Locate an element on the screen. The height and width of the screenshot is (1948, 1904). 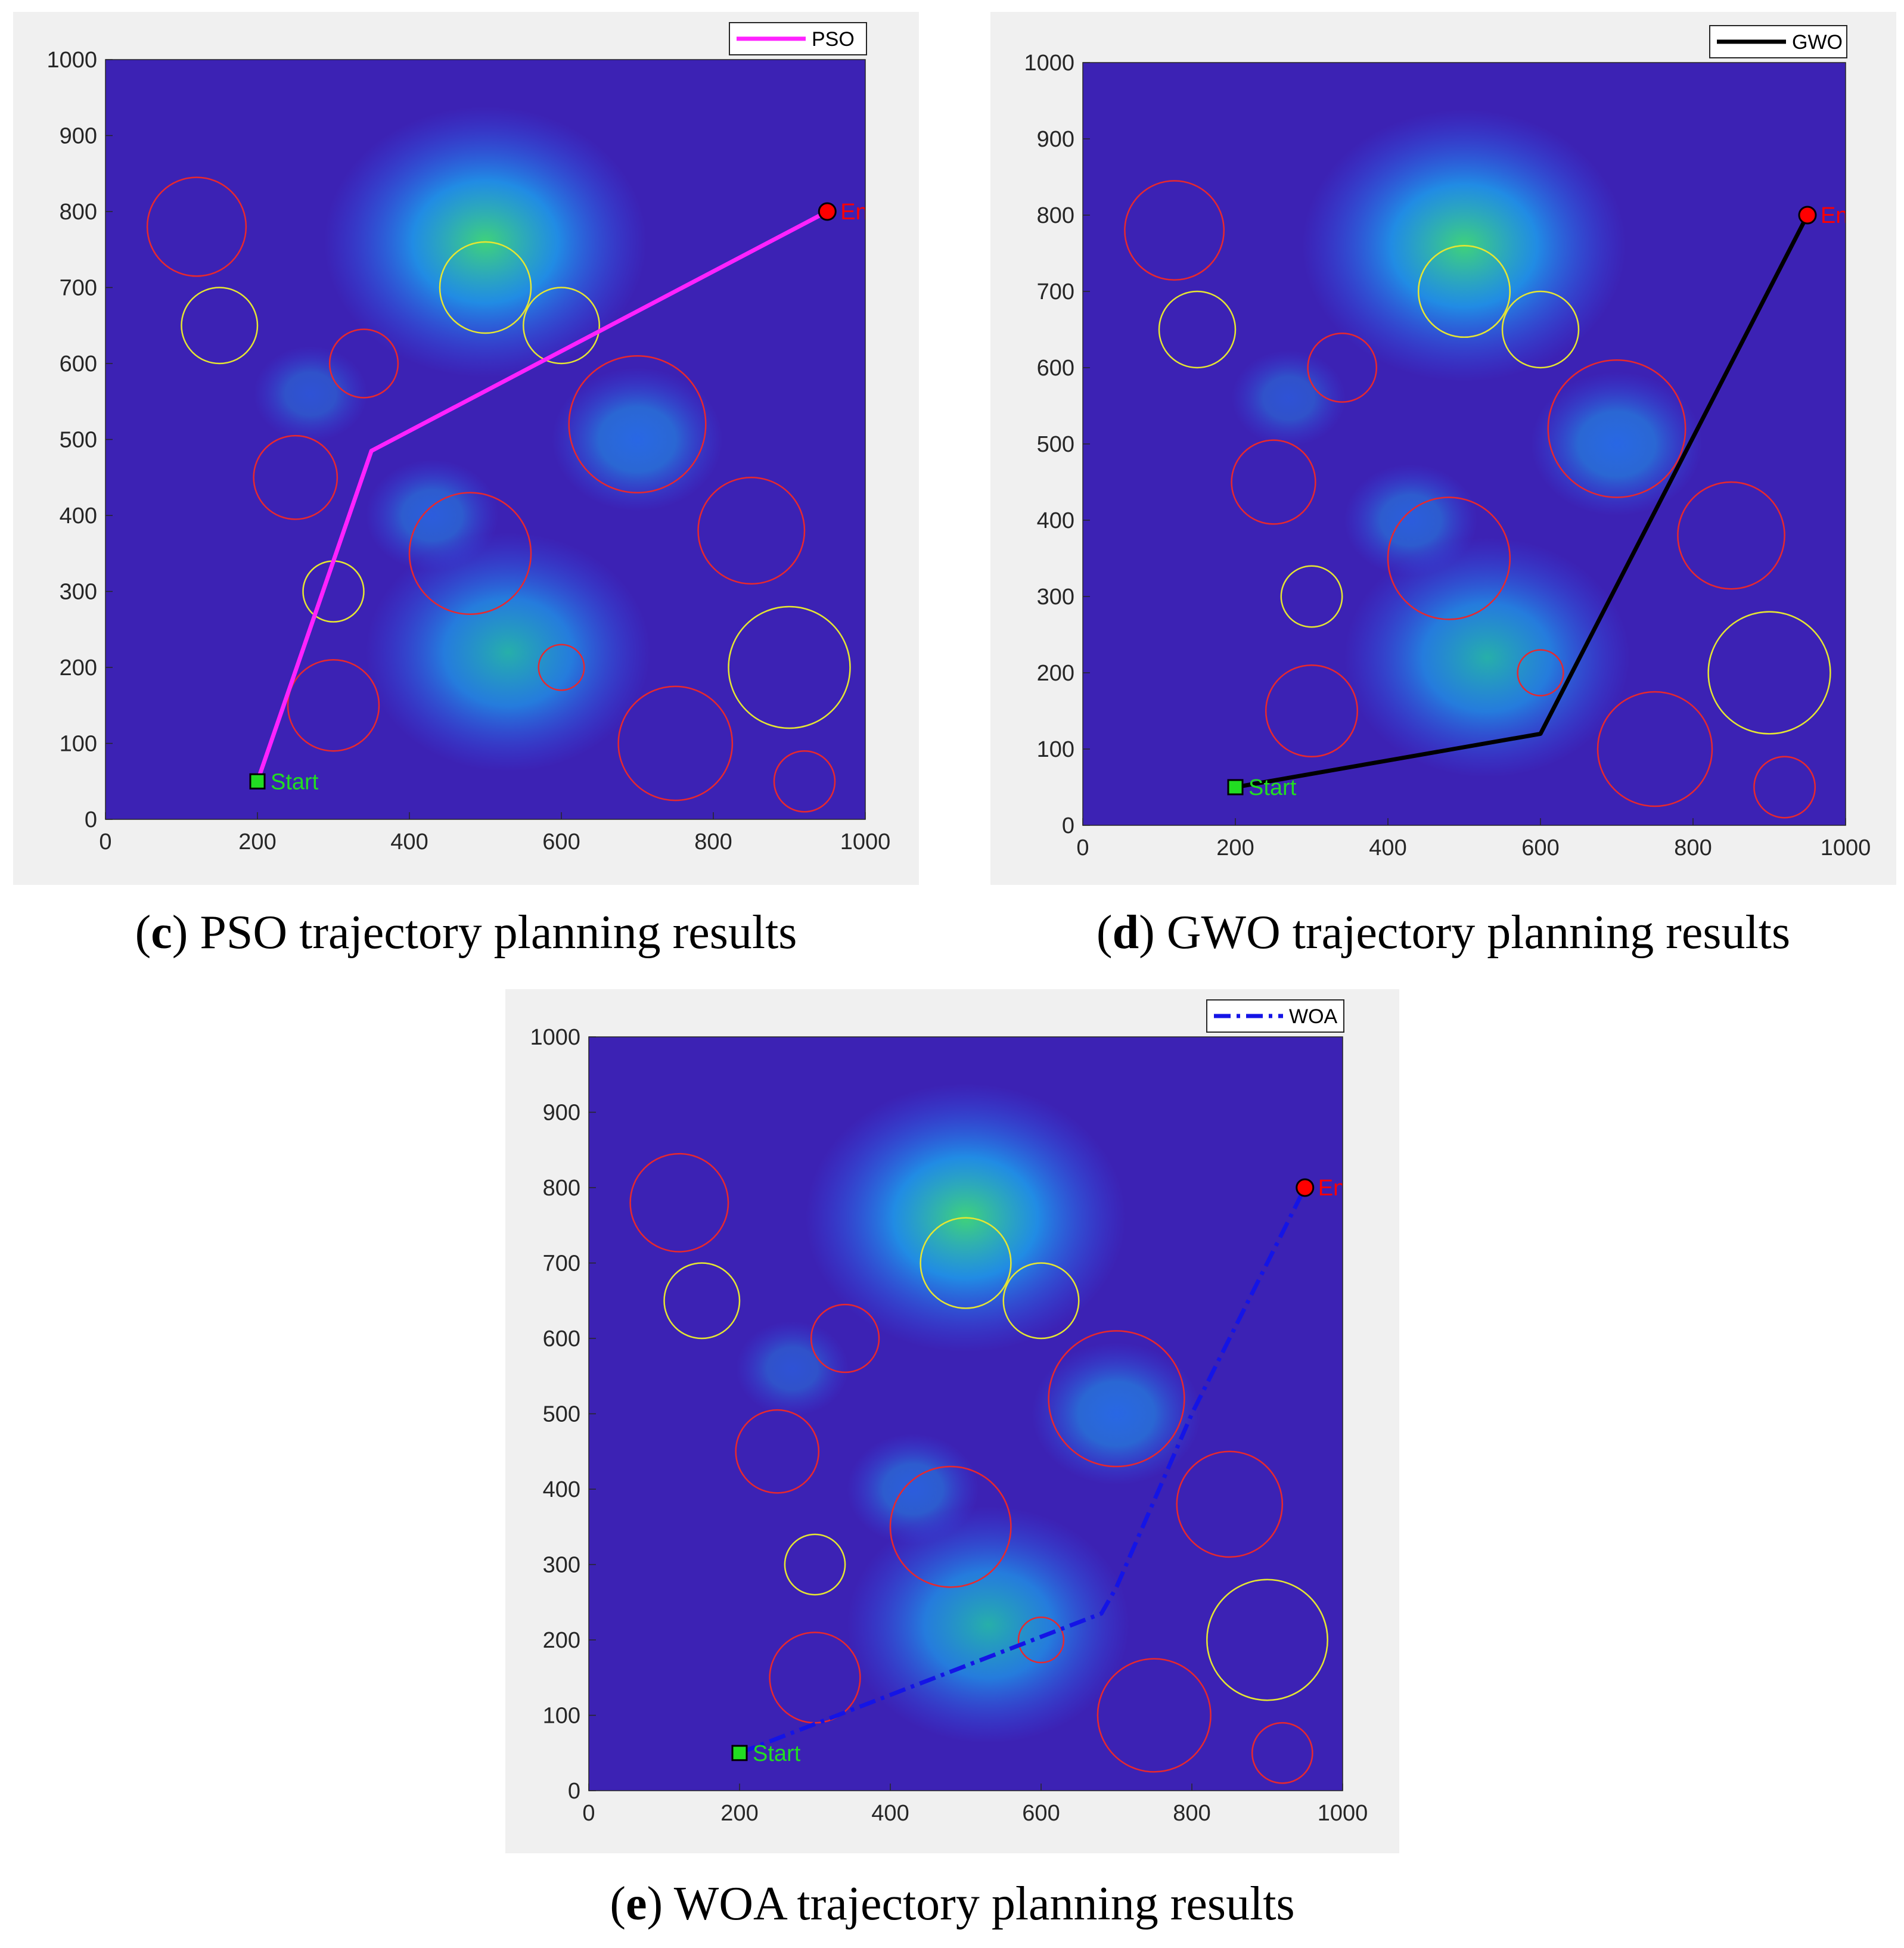
caption-text: GWO trajectory planning results is located at coordinates (1472, 932).